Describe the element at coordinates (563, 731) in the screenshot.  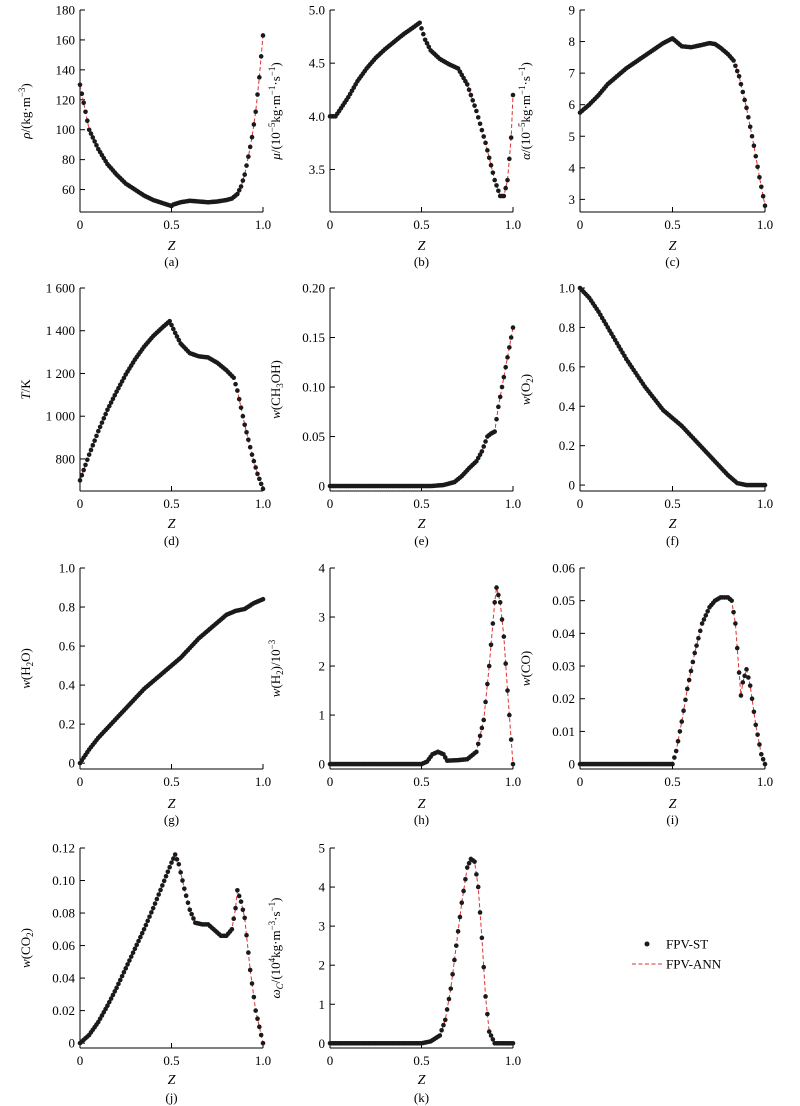
I see `y-tick-label: 0.01` at that location.